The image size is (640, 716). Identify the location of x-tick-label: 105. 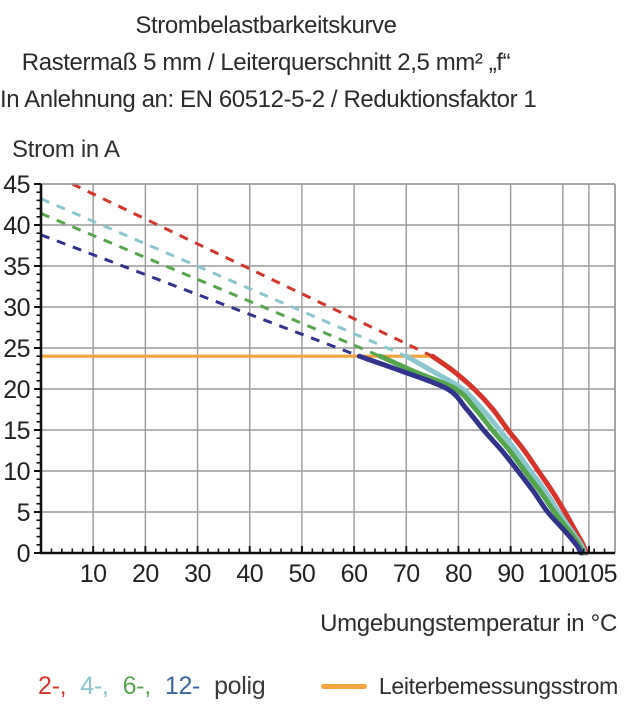
(597, 574).